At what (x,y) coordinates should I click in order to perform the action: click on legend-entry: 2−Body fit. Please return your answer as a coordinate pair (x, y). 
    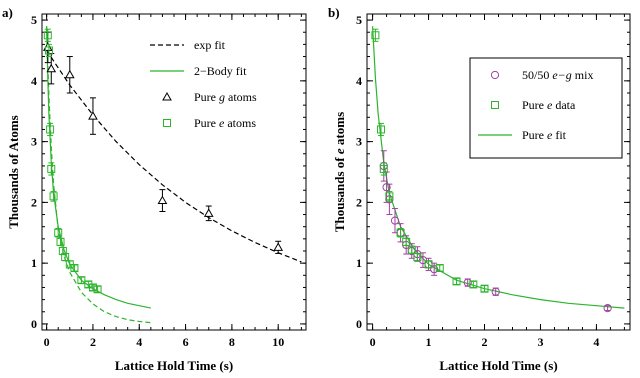
    Looking at the image, I should click on (198, 71).